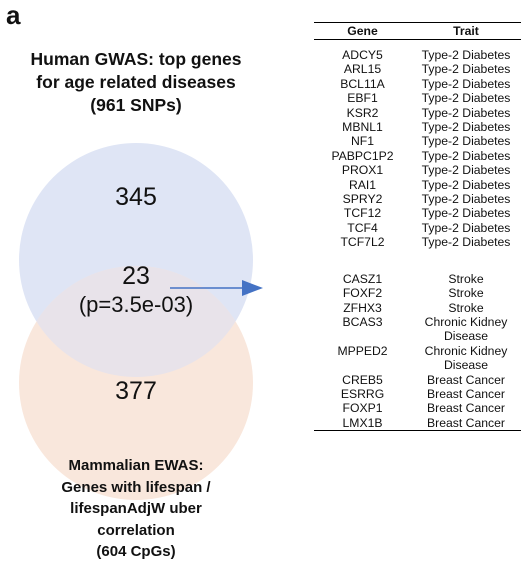 This screenshot has height=586, width=522. What do you see at coordinates (417, 55) in the screenshot?
I see `table-row: ADCY5 Type-2 Diabetes` at bounding box center [417, 55].